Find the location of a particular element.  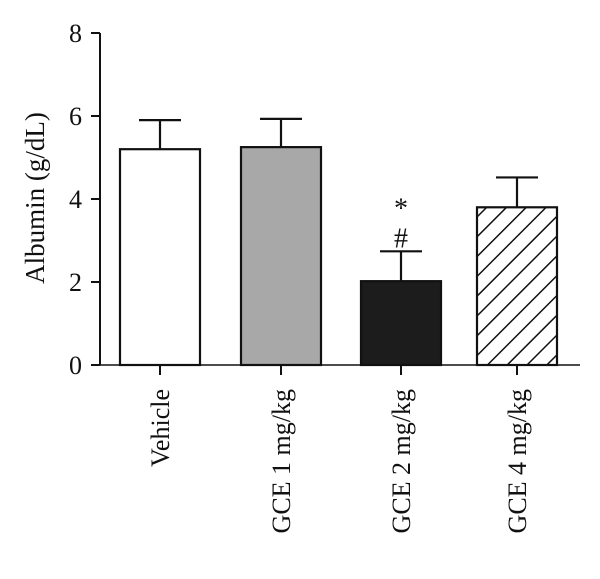

significance-mark: # is located at coordinates (401, 238).